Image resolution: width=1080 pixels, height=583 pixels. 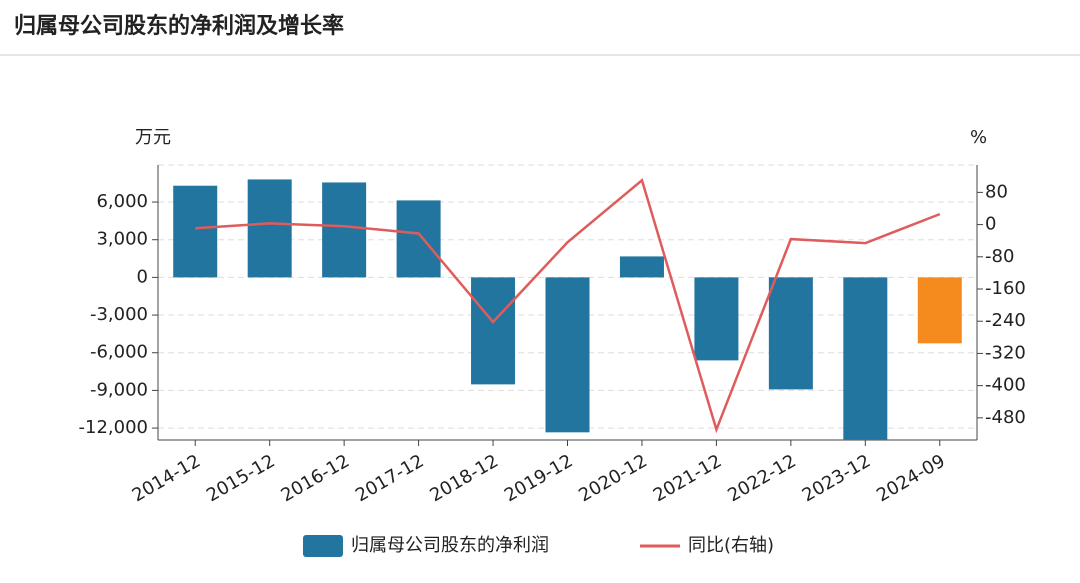 What do you see at coordinates (990, 224) in the screenshot?
I see `y2-tick-label: 0` at bounding box center [990, 224].